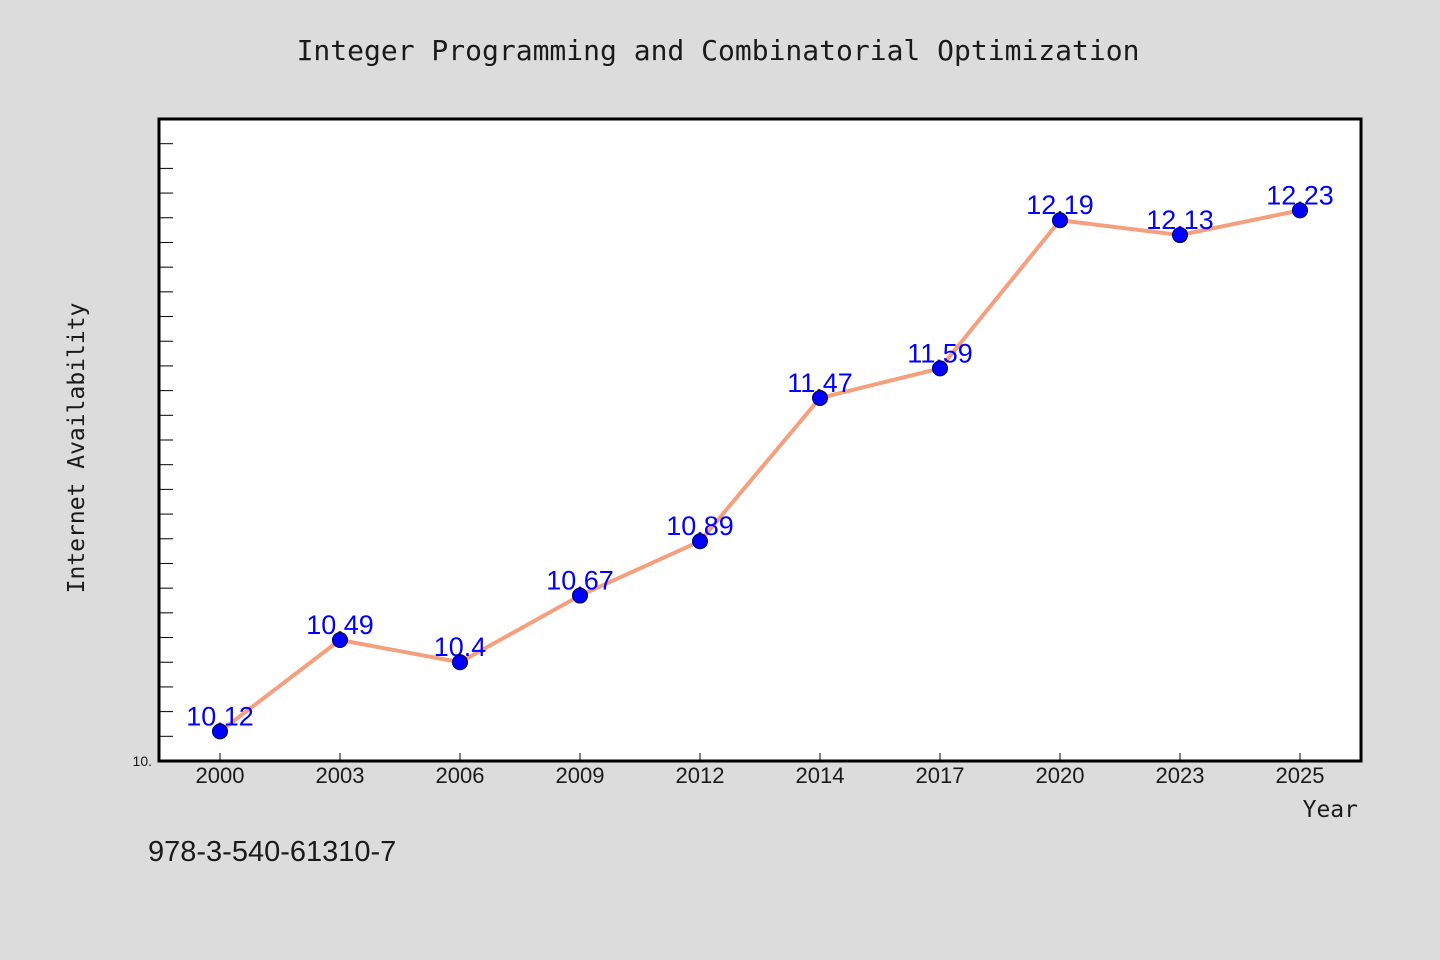 The image size is (1440, 960). What do you see at coordinates (700, 775) in the screenshot?
I see `x-tick-label: 2012` at bounding box center [700, 775].